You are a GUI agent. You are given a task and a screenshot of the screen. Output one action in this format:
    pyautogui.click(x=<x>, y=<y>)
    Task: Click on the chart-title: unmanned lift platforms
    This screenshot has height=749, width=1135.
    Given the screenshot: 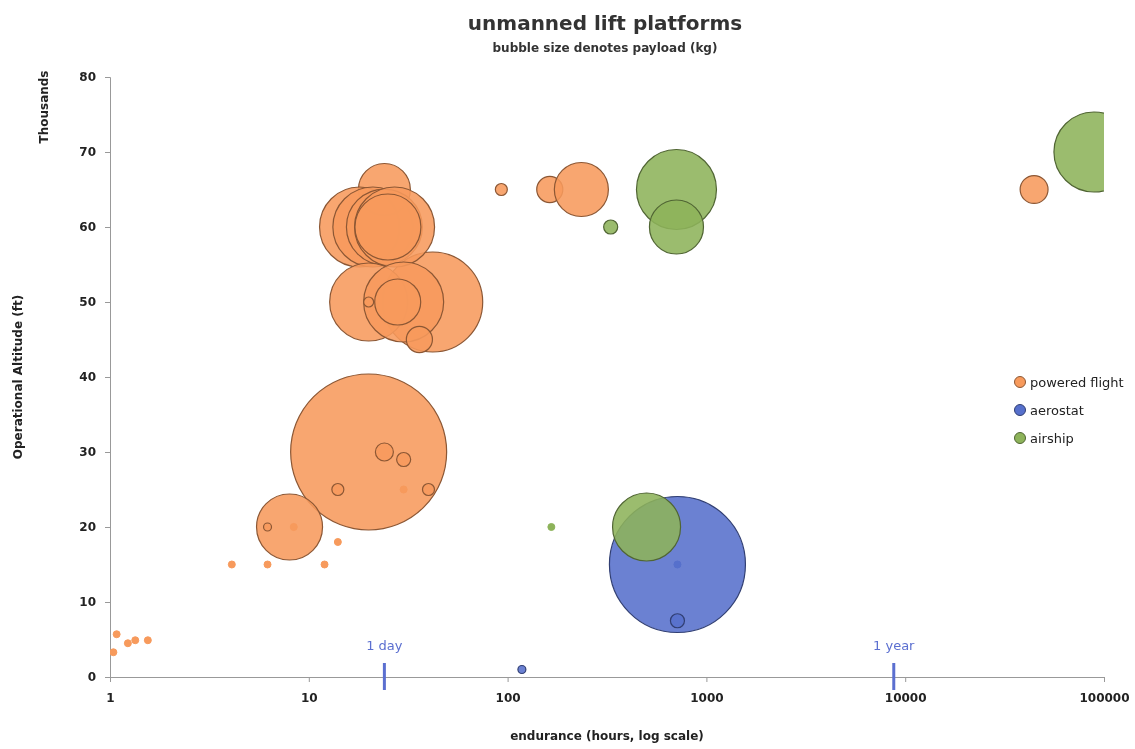 What is the action you would take?
    pyautogui.click(x=605, y=23)
    